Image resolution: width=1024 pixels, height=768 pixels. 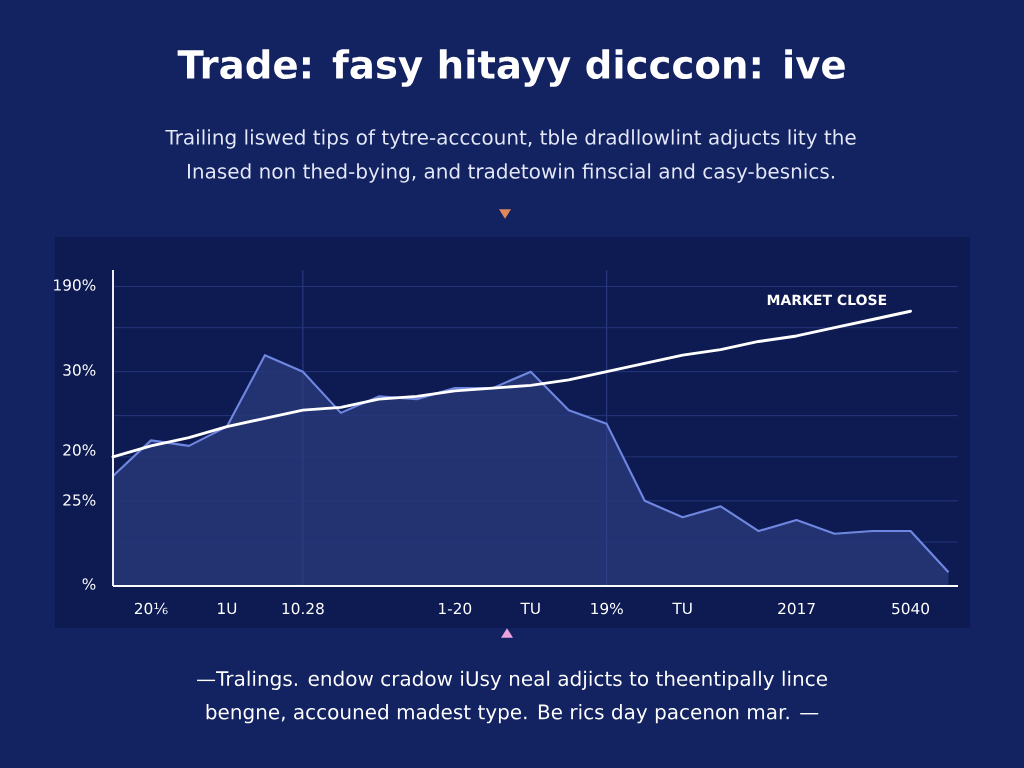 What do you see at coordinates (151, 608) in the screenshot?
I see `x-tick-label: 20⅙` at bounding box center [151, 608].